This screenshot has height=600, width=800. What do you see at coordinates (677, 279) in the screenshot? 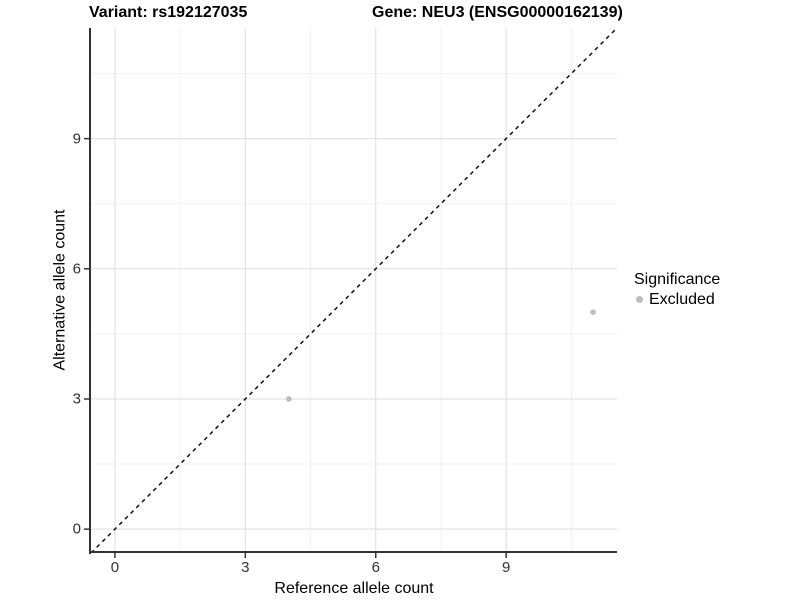
I see `legend-title: Significance` at bounding box center [677, 279].